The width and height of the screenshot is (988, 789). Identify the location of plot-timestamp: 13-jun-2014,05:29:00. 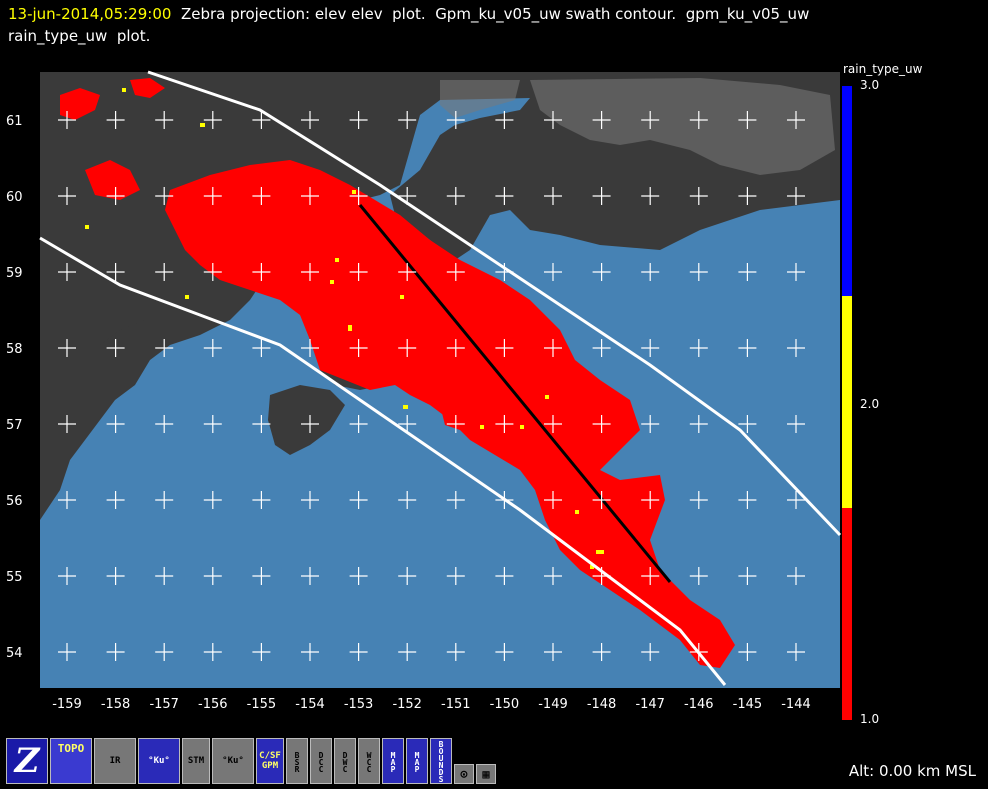
(90, 14).